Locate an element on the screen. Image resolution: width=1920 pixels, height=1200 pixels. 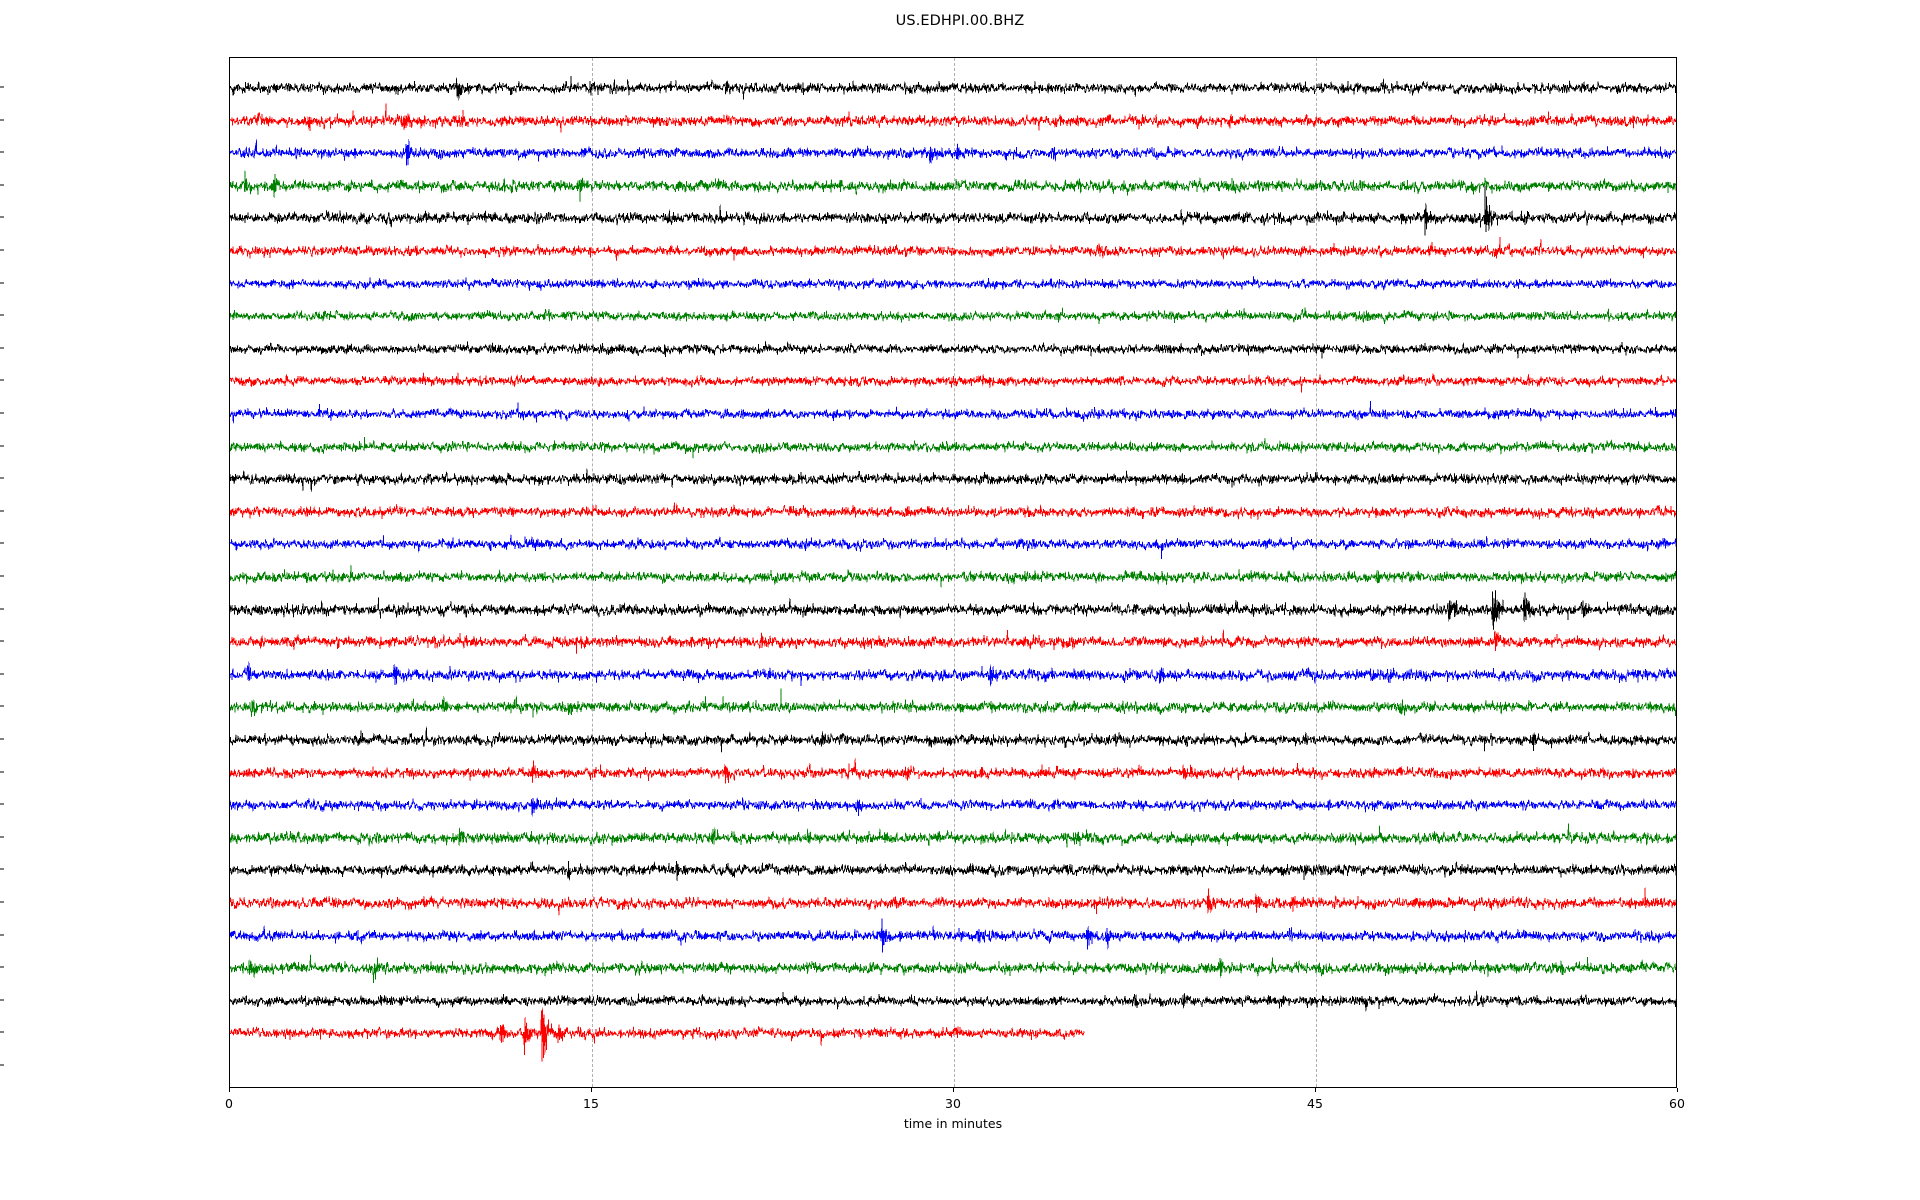
x-axis: 0 15 30 45 60 is located at coordinates (955, 1108).